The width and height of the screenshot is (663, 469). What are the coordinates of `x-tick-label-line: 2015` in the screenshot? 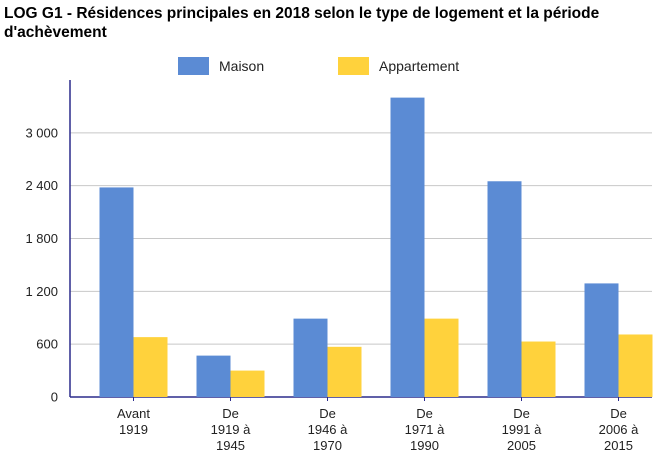 It's located at (618, 445).